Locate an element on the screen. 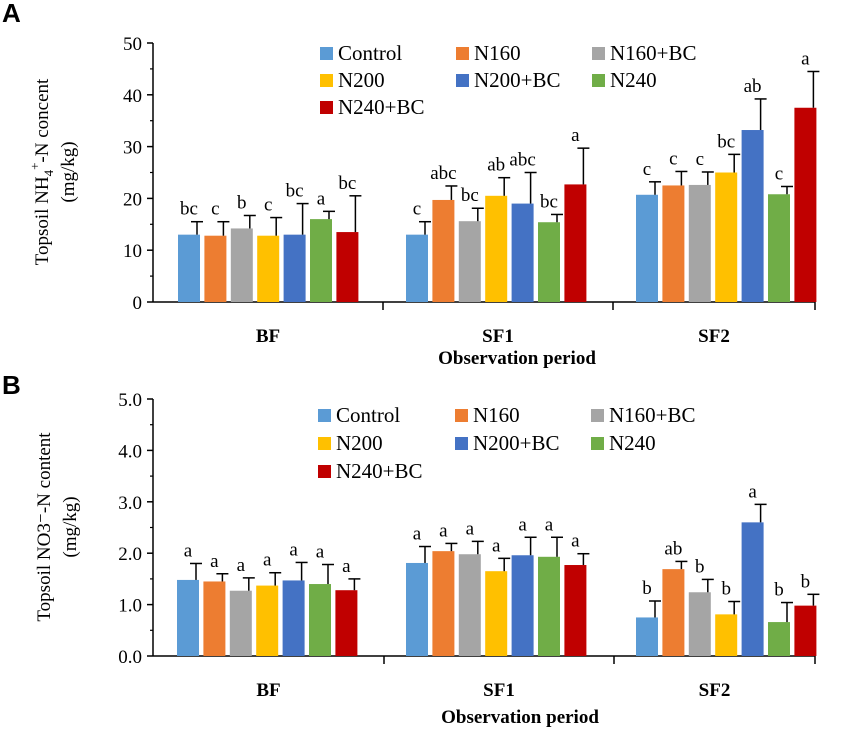 Image resolution: width=854 pixels, height=733 pixels. panel-b-legend: Control N160 N160+BC N200 N200+BC N240 N240+BC is located at coordinates (507, 443).